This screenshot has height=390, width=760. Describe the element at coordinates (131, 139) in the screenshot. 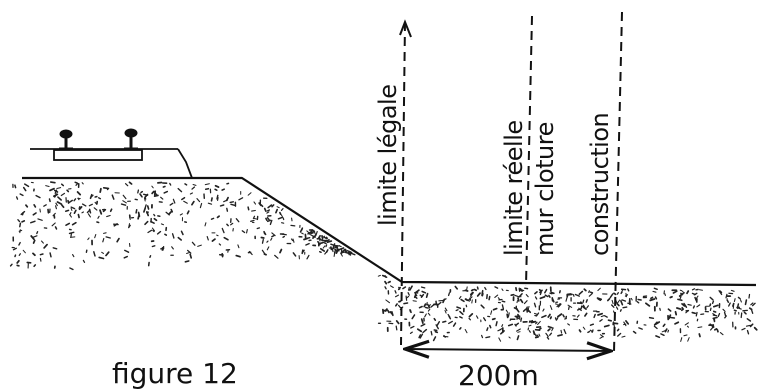

I see `rail-right` at that location.